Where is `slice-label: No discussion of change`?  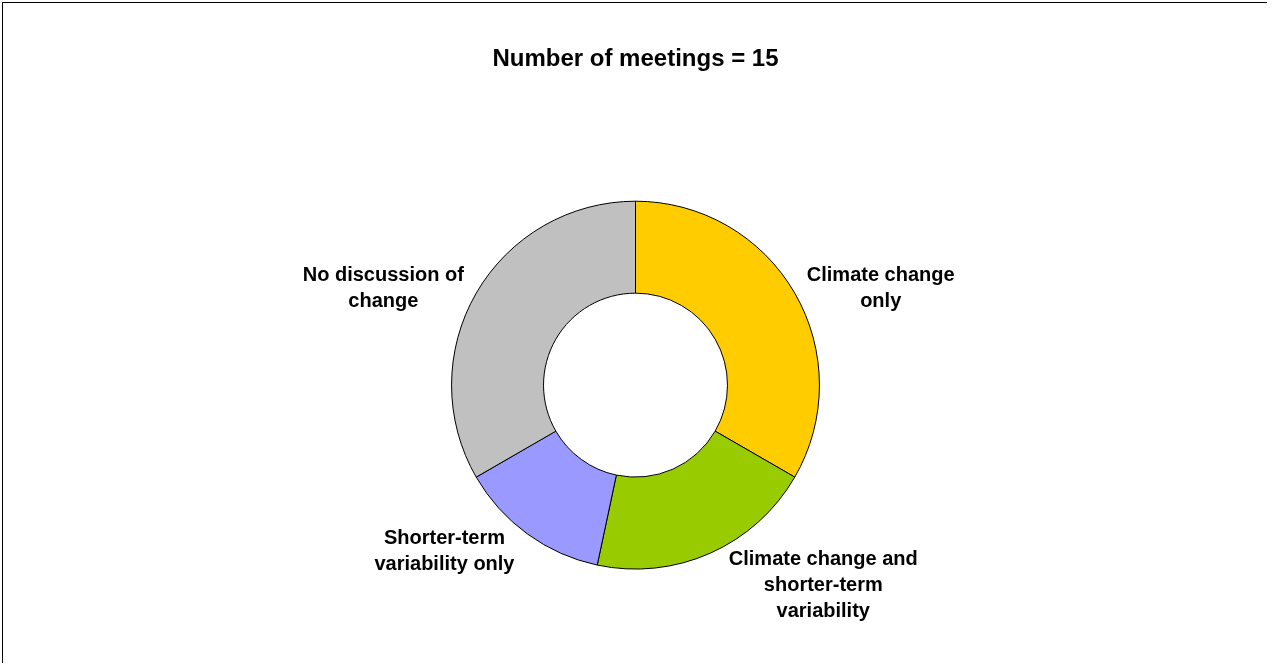 slice-label: No discussion of change is located at coordinates (383, 287).